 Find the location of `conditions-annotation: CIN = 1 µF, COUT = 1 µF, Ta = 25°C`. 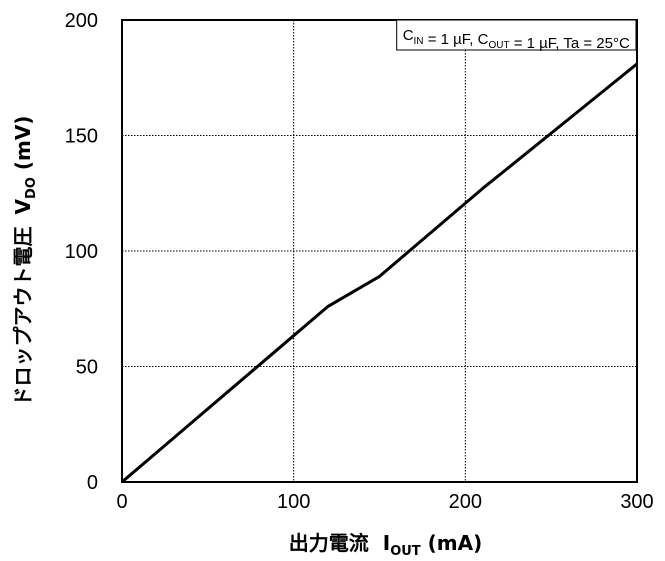

conditions-annotation: CIN = 1 µF, COUT = 1 µF, Ta = 25°C is located at coordinates (516, 35).